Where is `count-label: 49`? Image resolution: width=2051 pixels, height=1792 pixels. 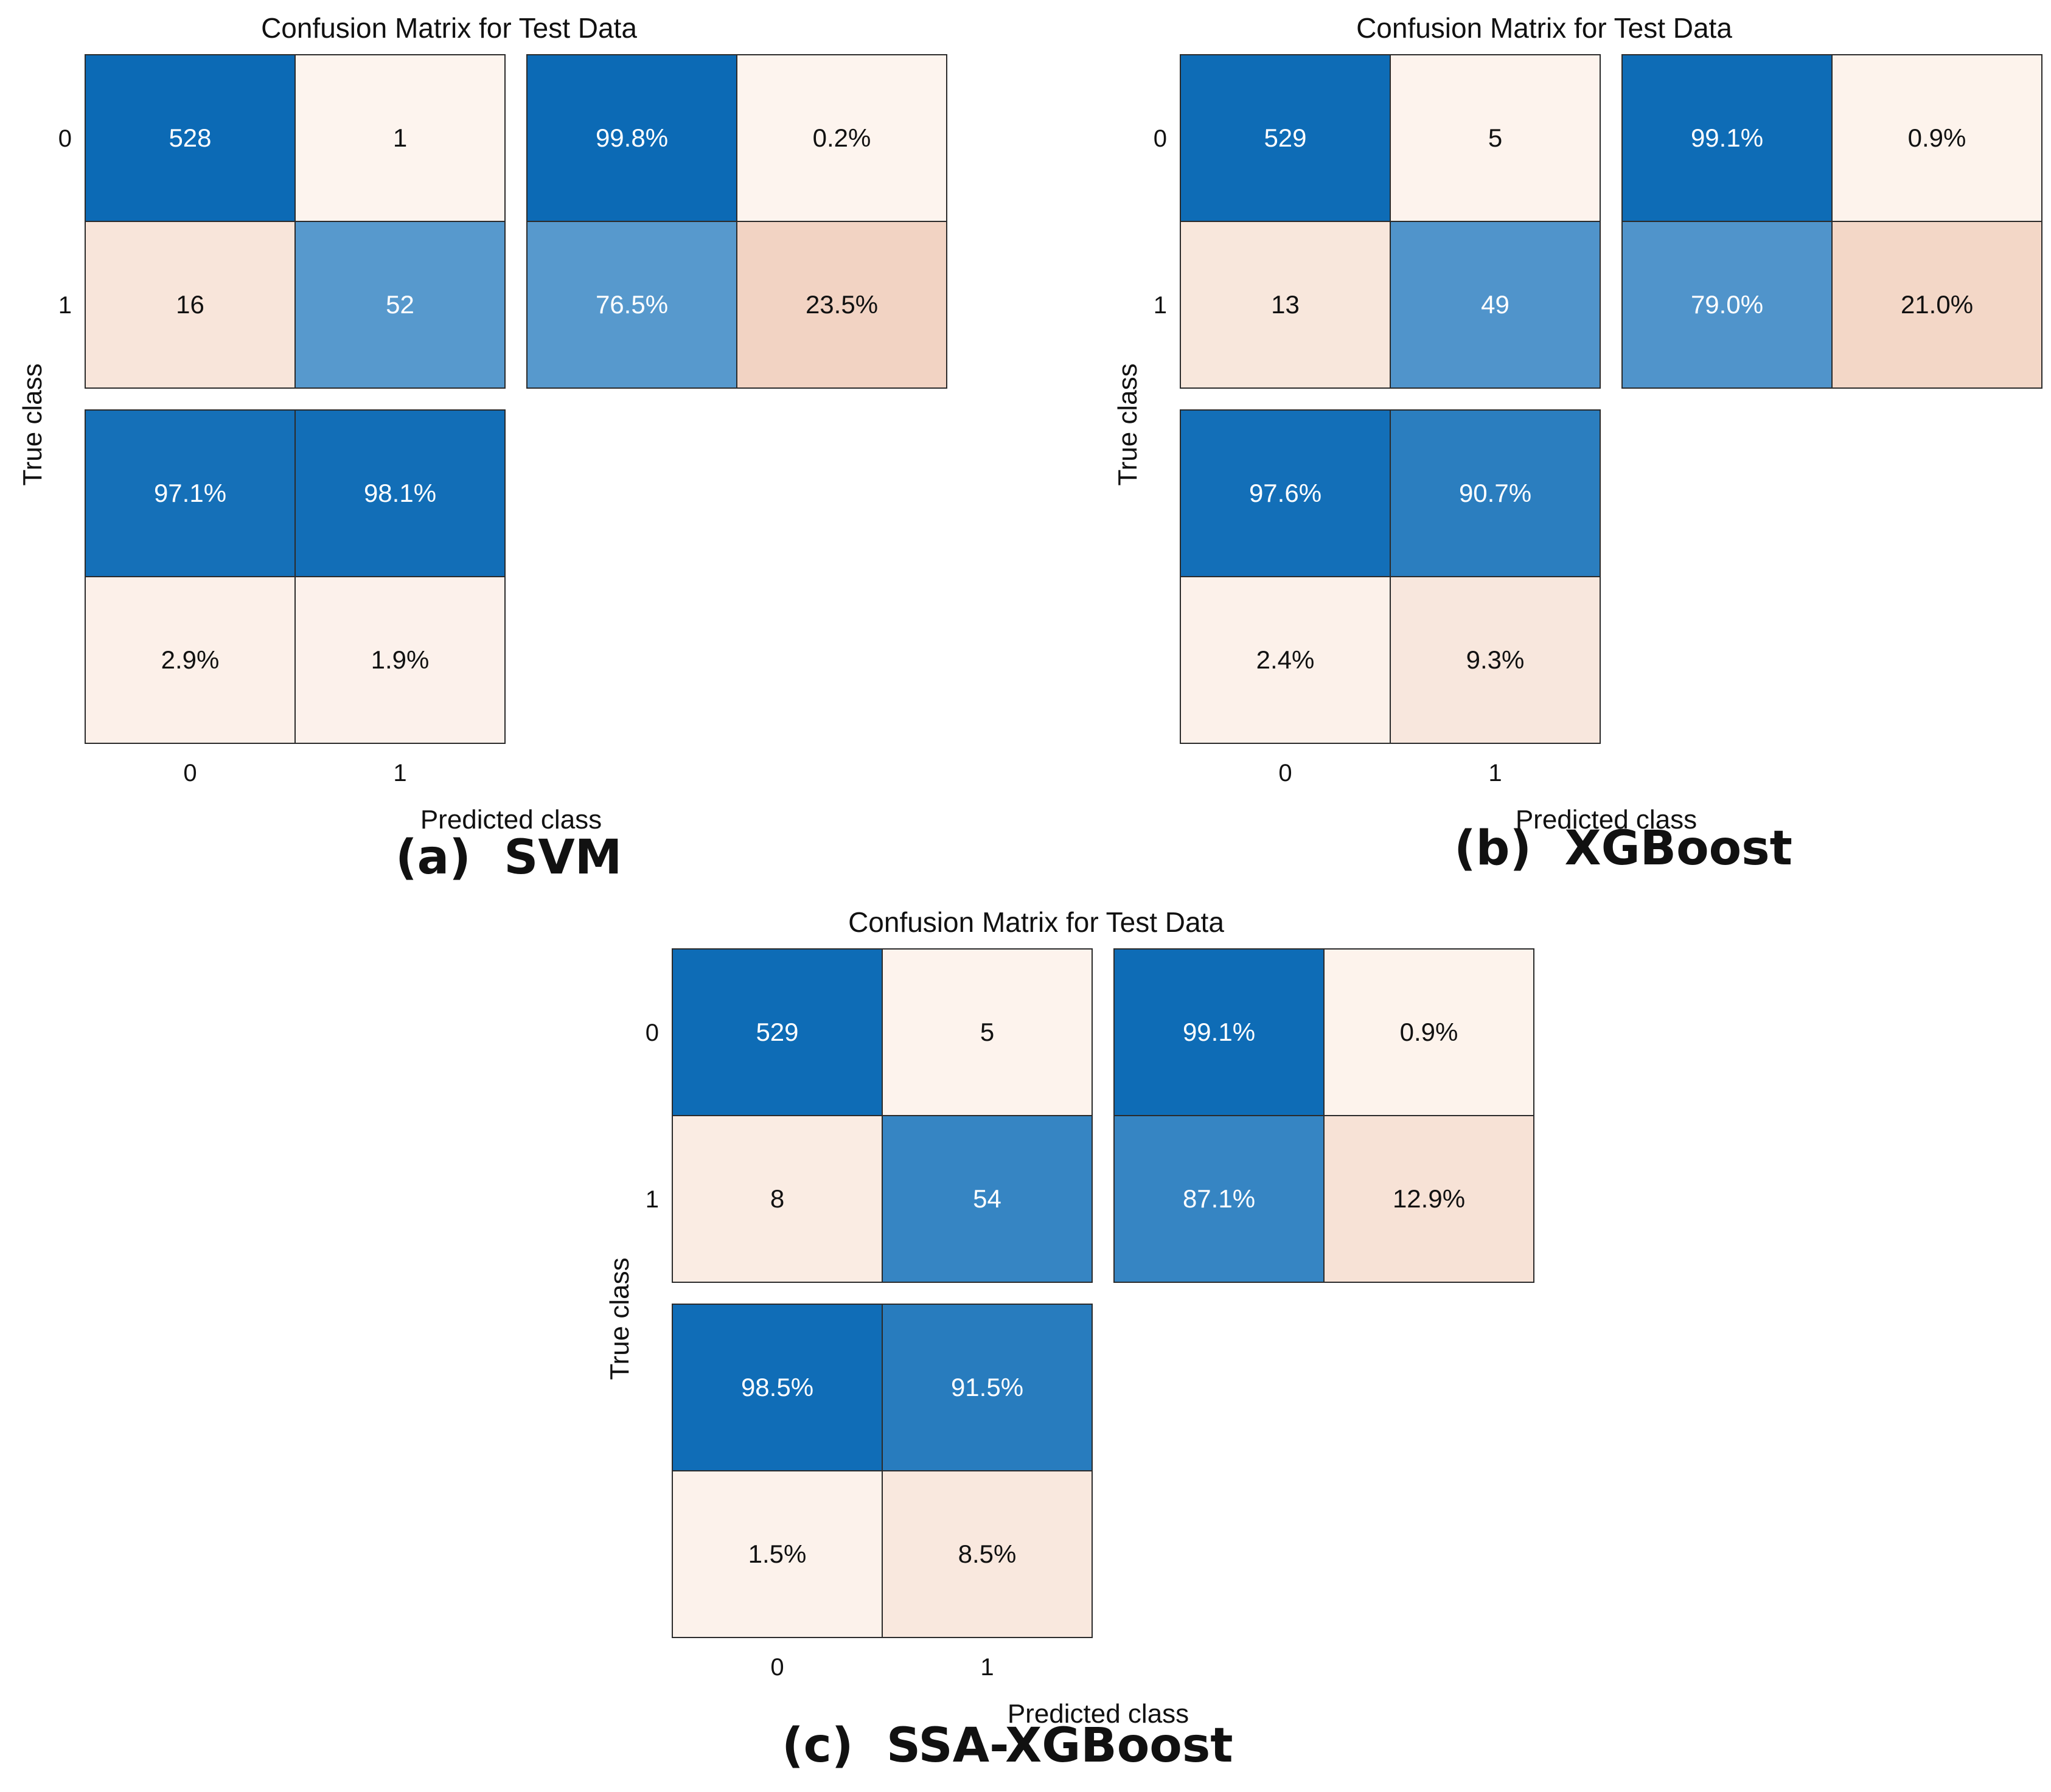 count-label: 49 is located at coordinates (1495, 304).